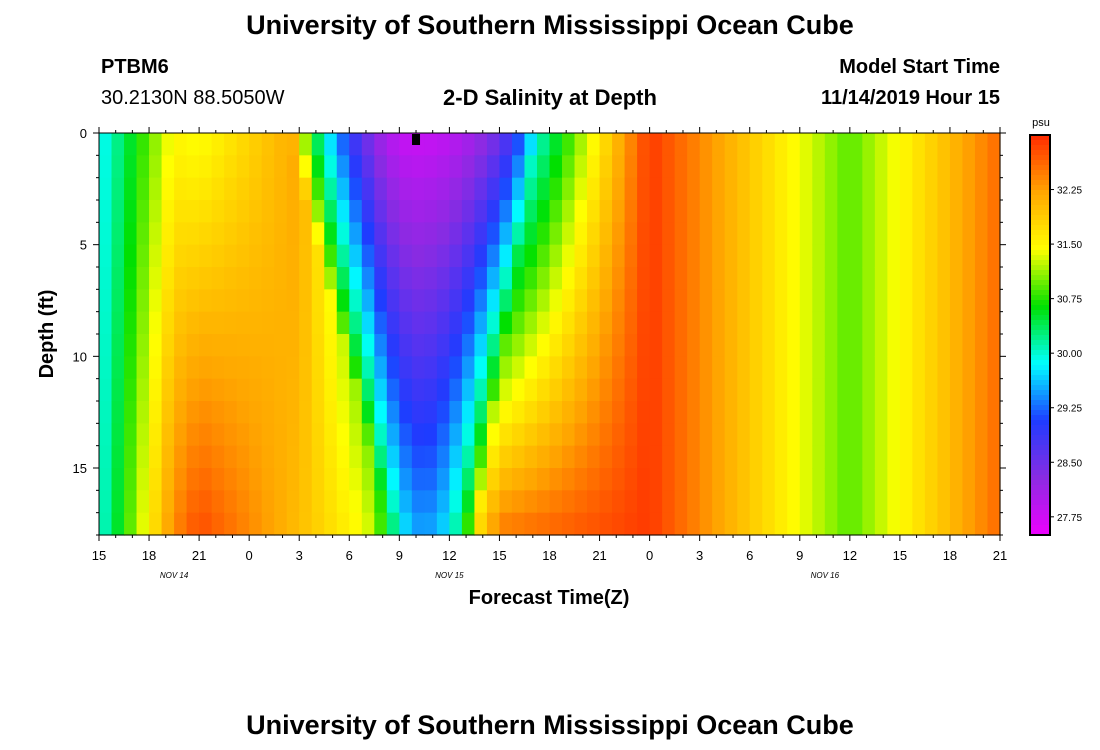  I want to click on x-date-label: NOV 16, so click(825, 575).